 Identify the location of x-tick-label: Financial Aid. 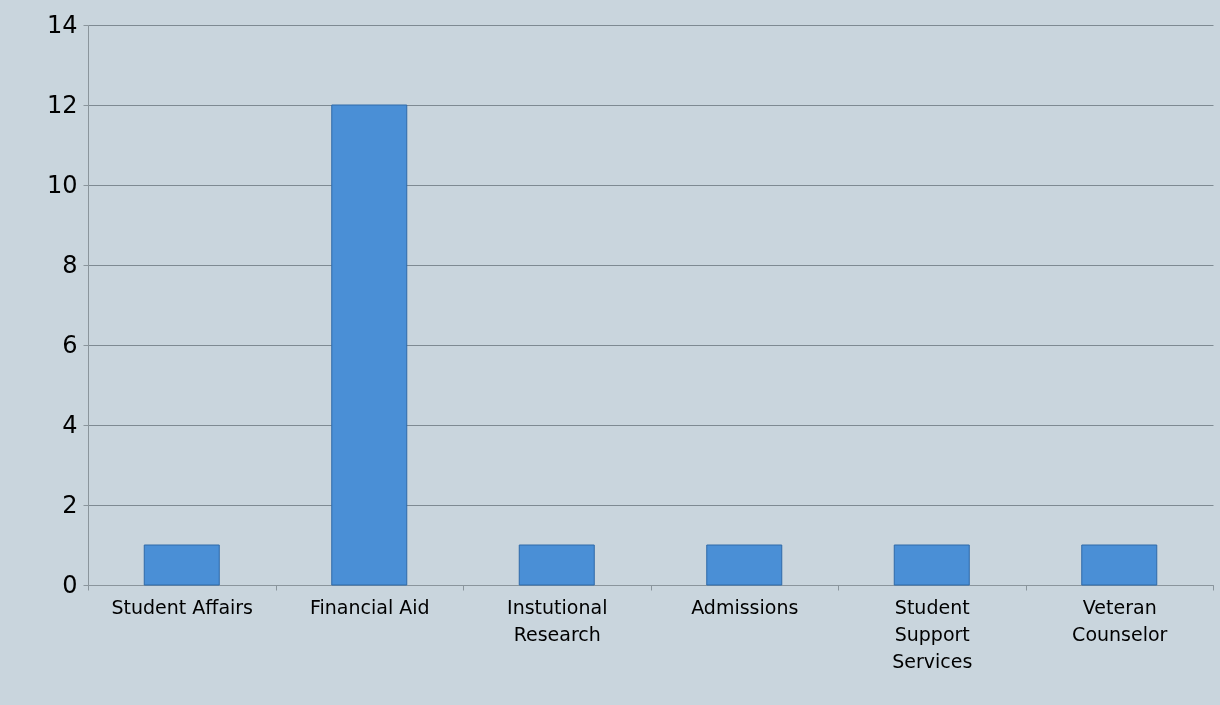
(369, 606).